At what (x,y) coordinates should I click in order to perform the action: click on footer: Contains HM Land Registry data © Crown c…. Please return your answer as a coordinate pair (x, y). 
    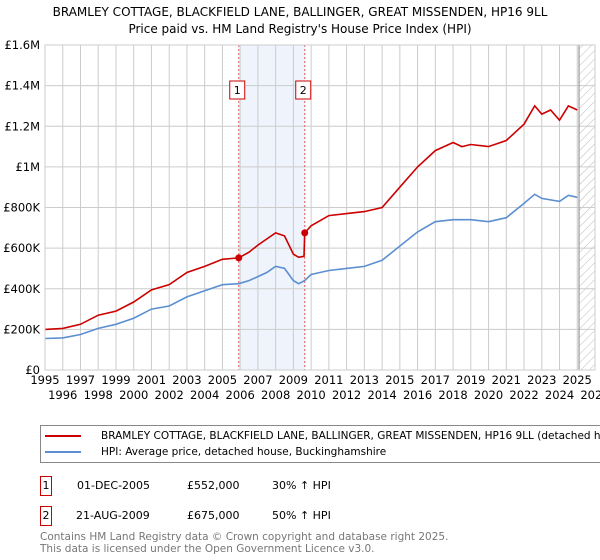
    Looking at the image, I should click on (244, 543).